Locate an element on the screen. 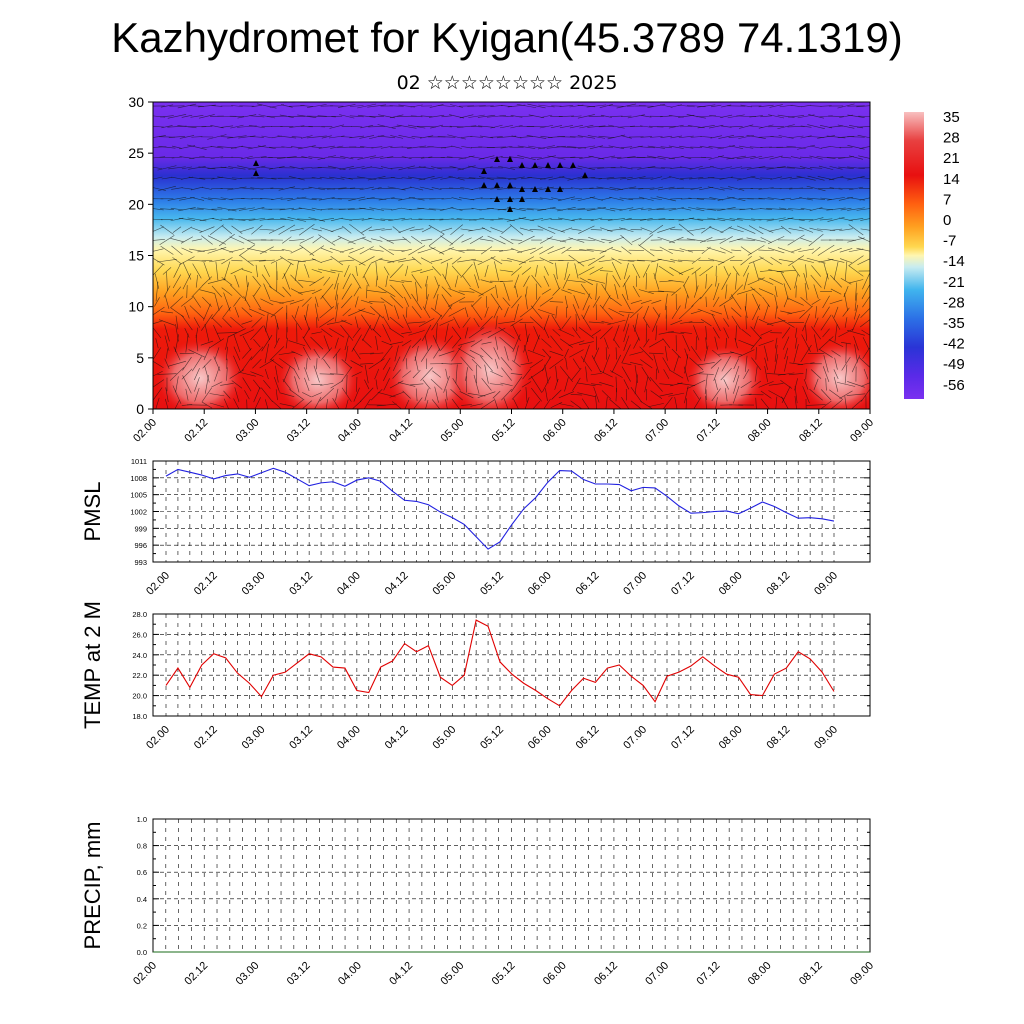 This screenshot has width=1024, height=1024. x-tick-label: 09.00 is located at coordinates (826, 584).